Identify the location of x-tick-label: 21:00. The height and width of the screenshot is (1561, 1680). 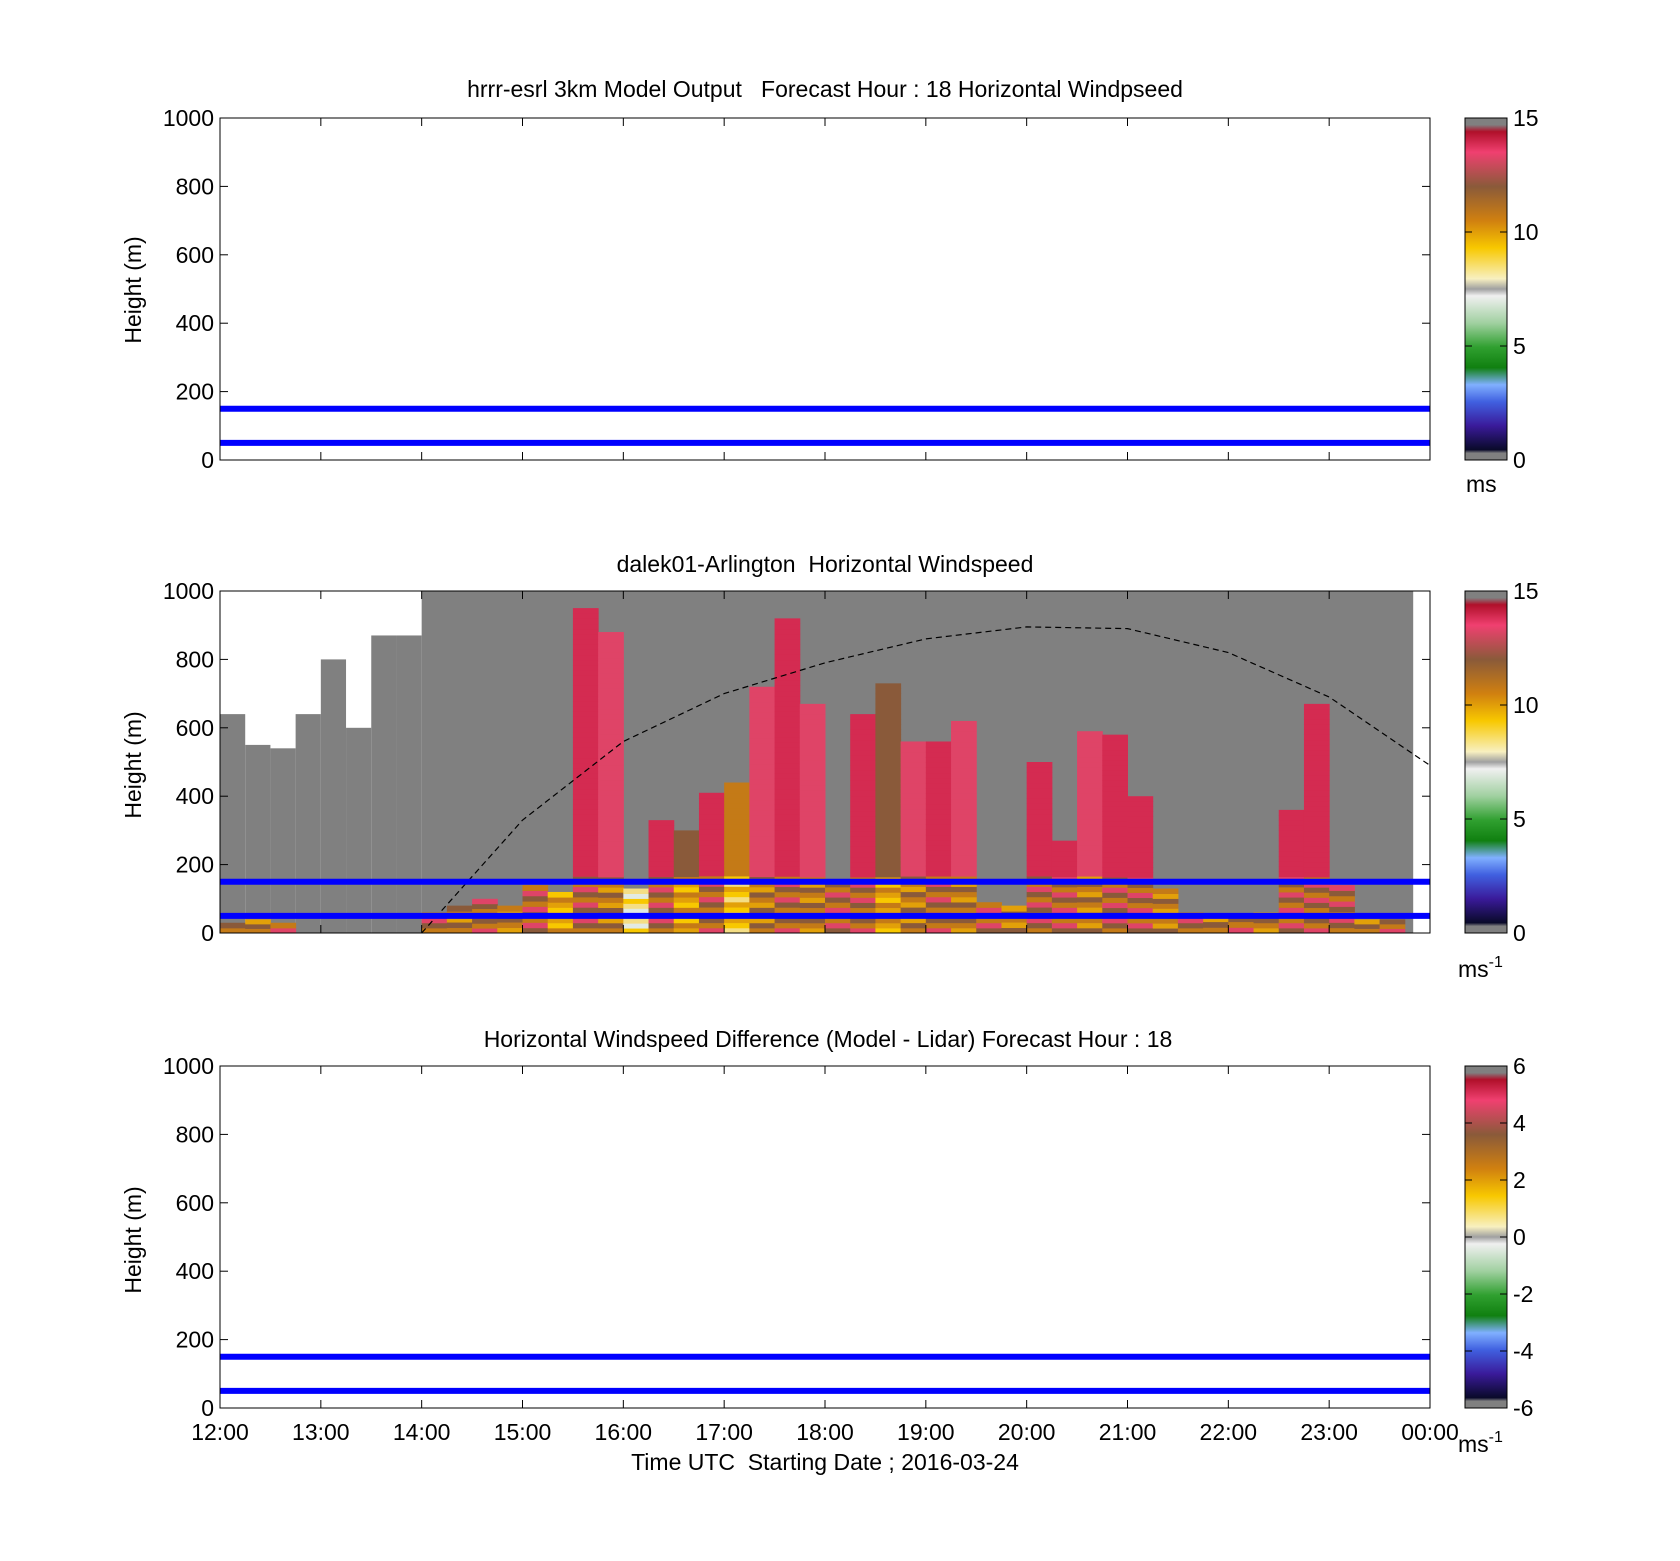
(1128, 1432).